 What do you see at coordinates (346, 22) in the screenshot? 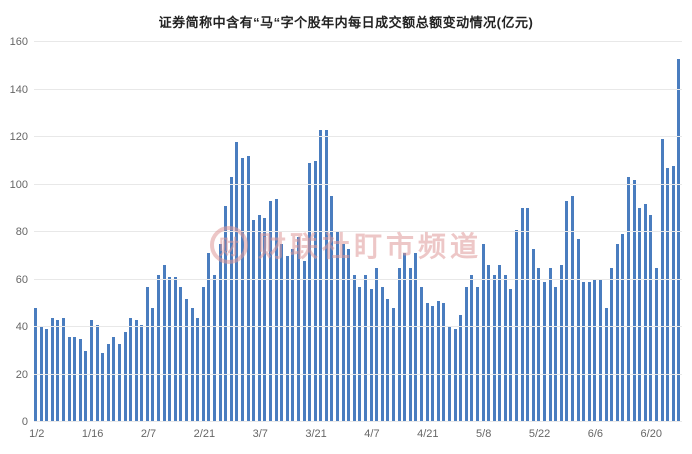
I see `chart-title: 证券简称中含有“马“字个股年内每日成交额总额变动情况(亿元)` at bounding box center [346, 22].